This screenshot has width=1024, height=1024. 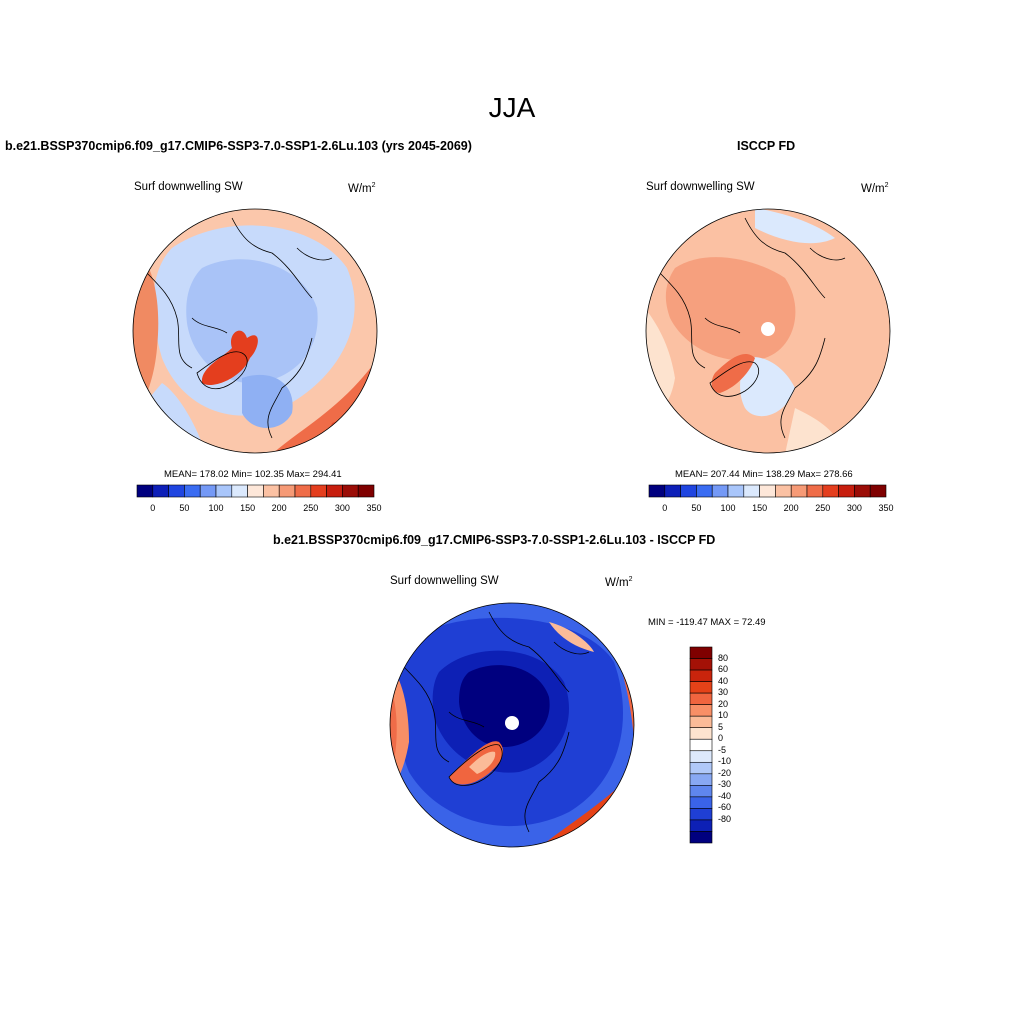 What do you see at coordinates (722, 749) in the screenshot?
I see `colorbar-tick-label: -5` at bounding box center [722, 749].